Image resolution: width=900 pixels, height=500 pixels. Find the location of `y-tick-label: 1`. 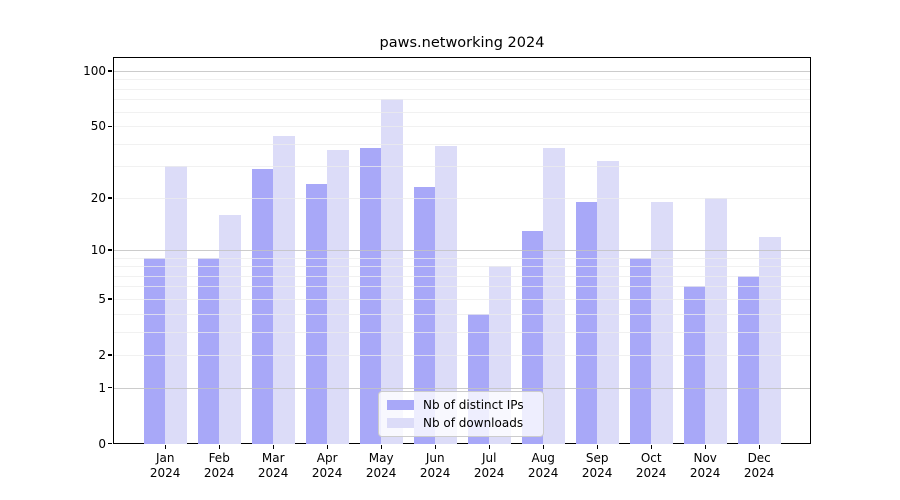

y-tick-label: 1 is located at coordinates (102, 387).